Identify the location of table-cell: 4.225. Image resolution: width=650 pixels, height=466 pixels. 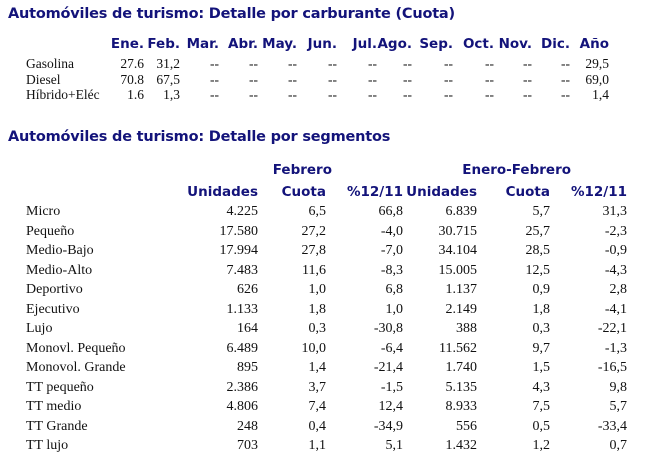
(242, 211).